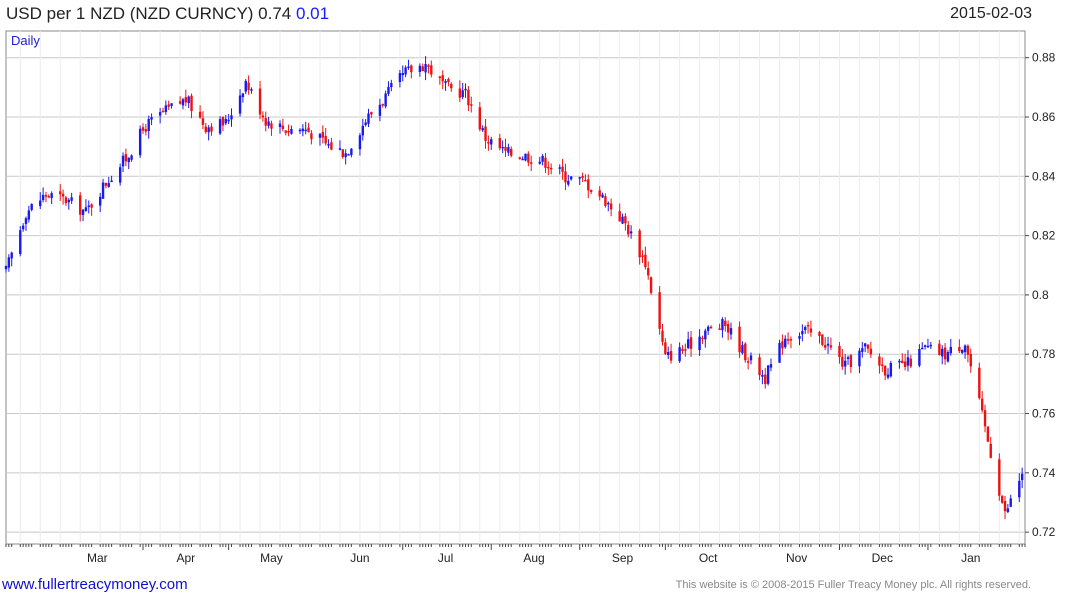 The height and width of the screenshot is (600, 1075). Describe the element at coordinates (313, 13) in the screenshot. I see `price-change: 0.01` at that location.